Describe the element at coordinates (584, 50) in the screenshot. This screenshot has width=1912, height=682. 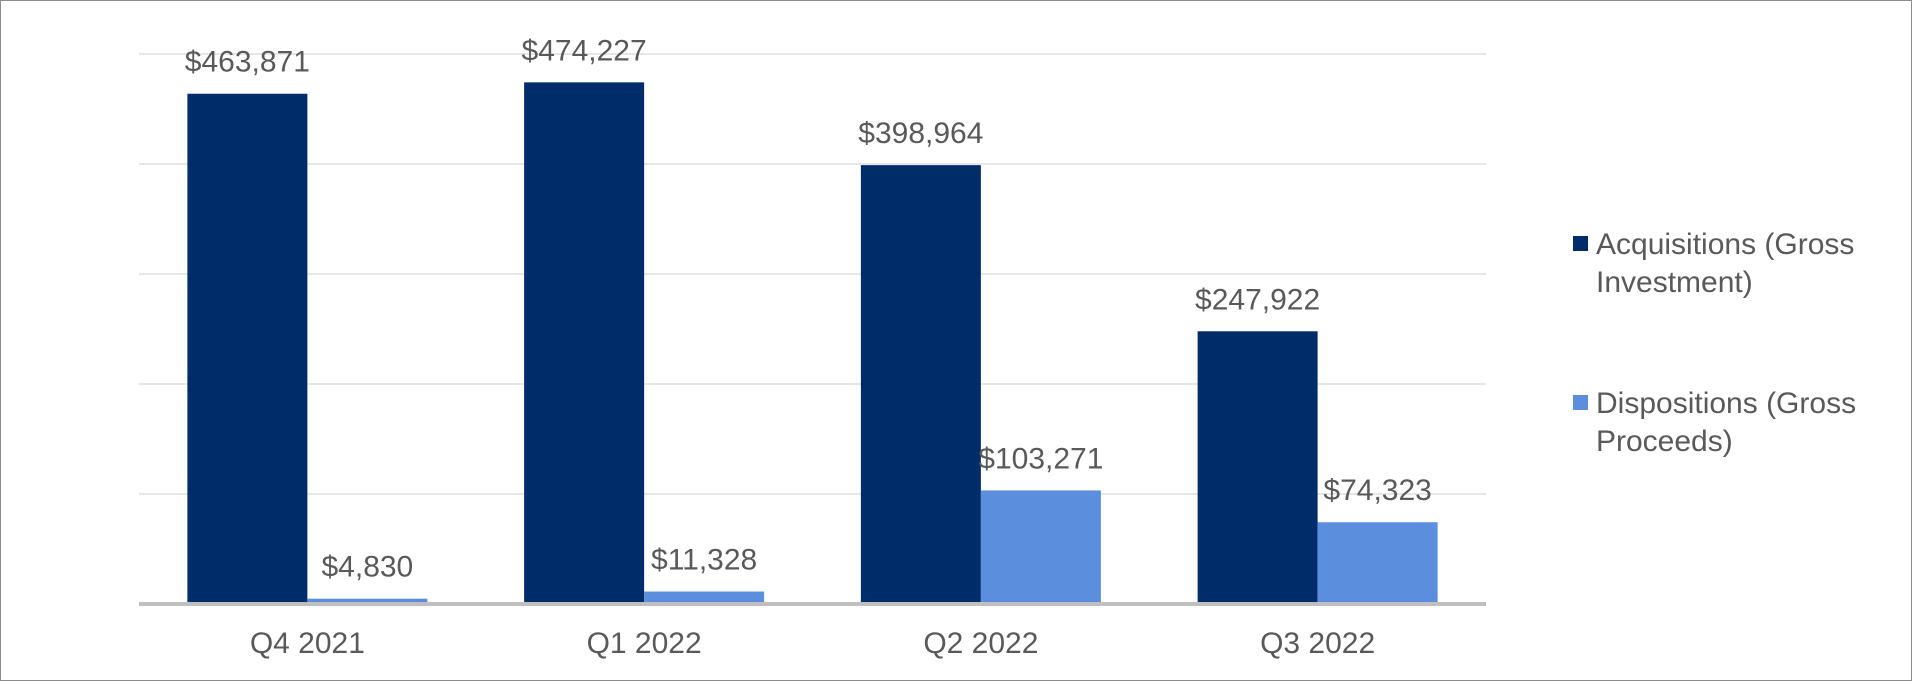
I see `data-label: $474,227` at that location.